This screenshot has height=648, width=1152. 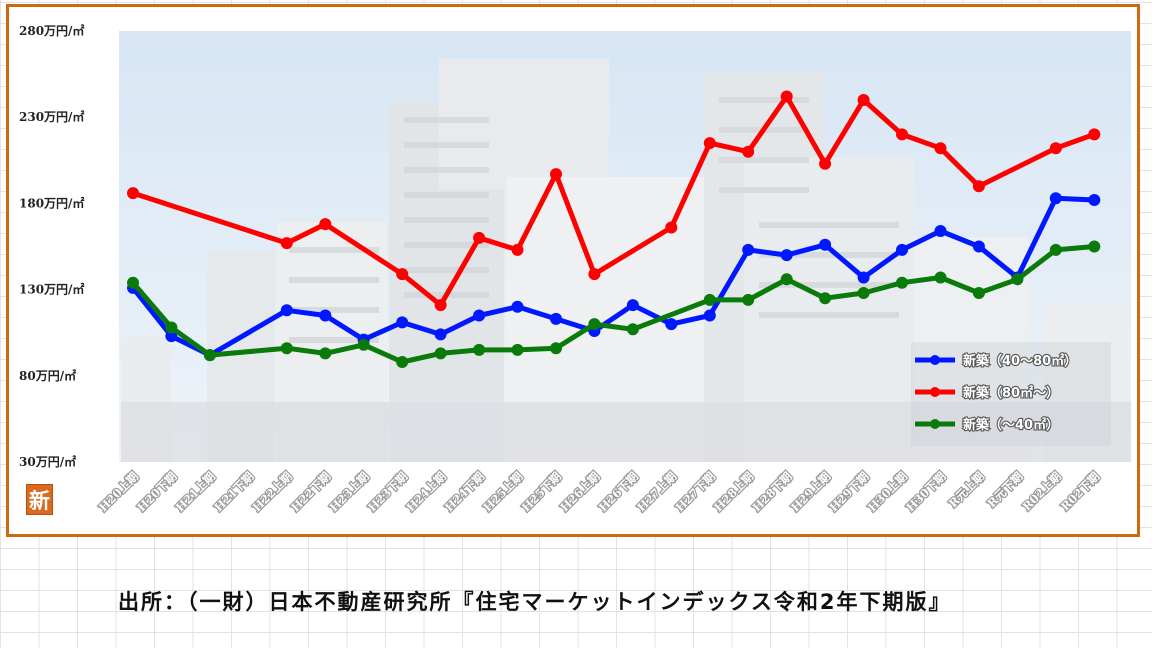 What do you see at coordinates (272, 491) in the screenshot?
I see `x-tick-label: H22上期` at bounding box center [272, 491].